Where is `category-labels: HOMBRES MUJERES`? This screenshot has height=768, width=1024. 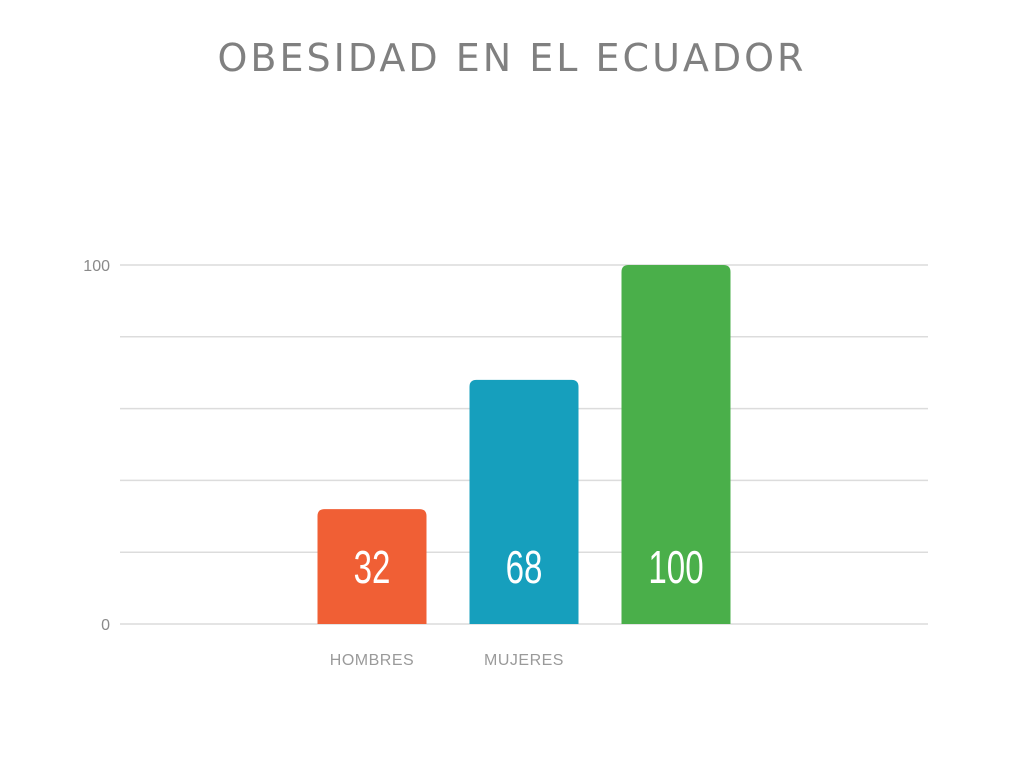 category-labels: HOMBRES MUJERES is located at coordinates (447, 660).